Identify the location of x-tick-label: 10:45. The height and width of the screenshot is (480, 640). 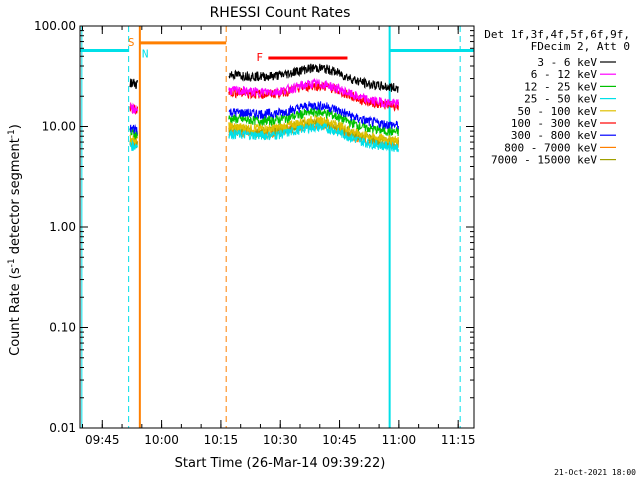
(339, 440).